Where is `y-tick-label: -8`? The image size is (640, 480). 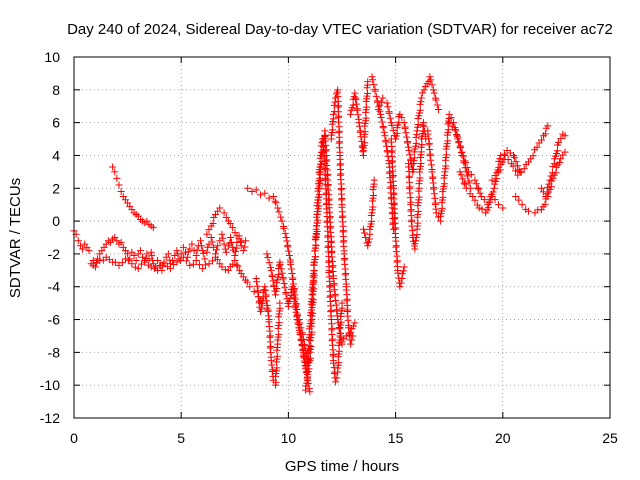 y-tick-label: -8 is located at coordinates (54, 352).